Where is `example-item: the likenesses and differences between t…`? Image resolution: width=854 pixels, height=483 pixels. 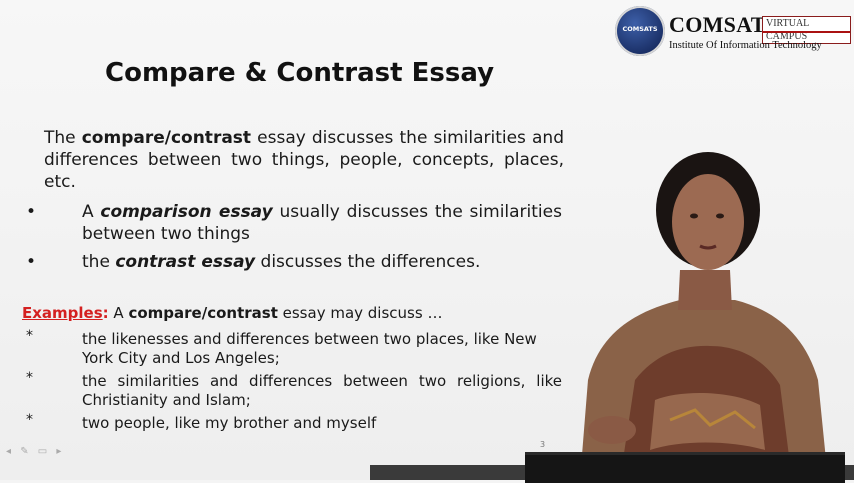 example-item: the likenesses and differences between t… is located at coordinates (309, 348).